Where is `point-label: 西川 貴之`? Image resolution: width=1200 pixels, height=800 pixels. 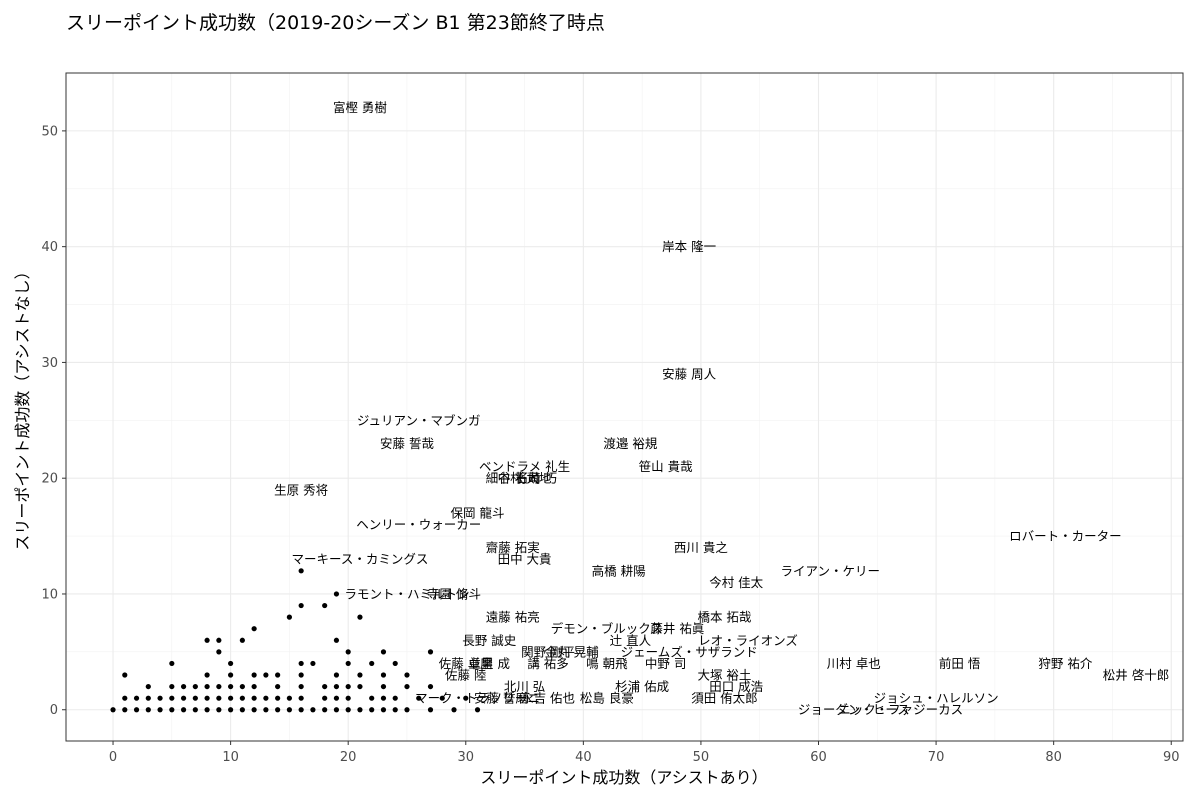
point-label: 西川 貴之 is located at coordinates (701, 547).